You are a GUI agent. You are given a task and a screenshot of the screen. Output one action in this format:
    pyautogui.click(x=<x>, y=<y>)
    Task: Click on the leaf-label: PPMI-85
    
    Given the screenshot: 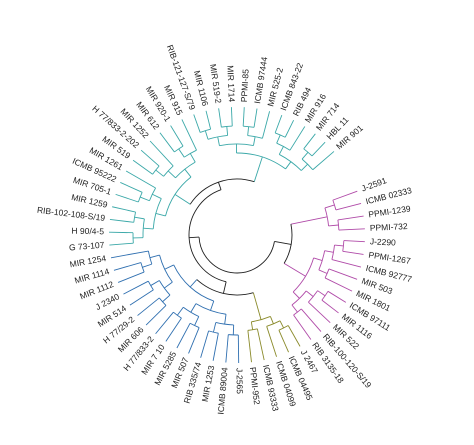 What is the action you would take?
    pyautogui.click(x=245, y=86)
    